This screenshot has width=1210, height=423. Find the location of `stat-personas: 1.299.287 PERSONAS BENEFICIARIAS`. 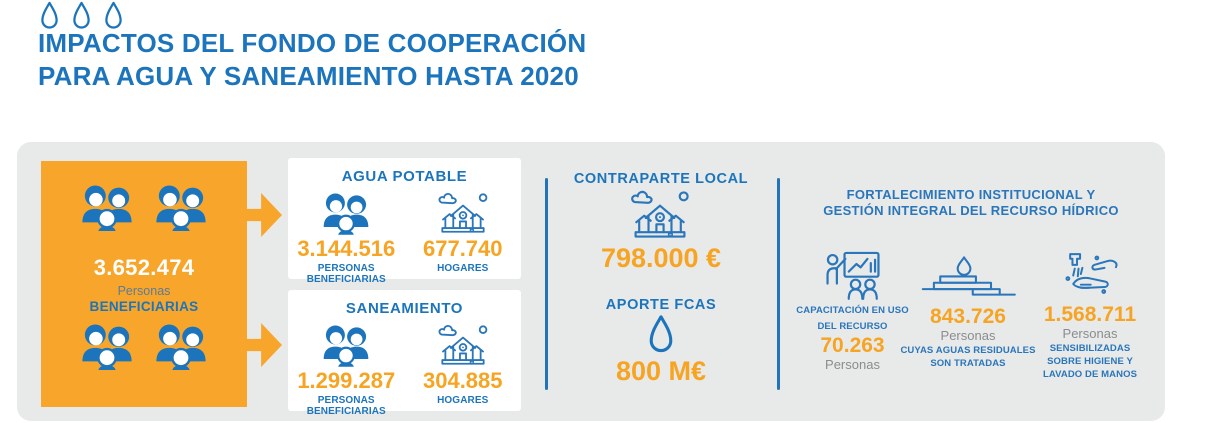

stat-personas: 1.299.287 PERSONAS BENEFICIARIAS is located at coordinates (346, 369).